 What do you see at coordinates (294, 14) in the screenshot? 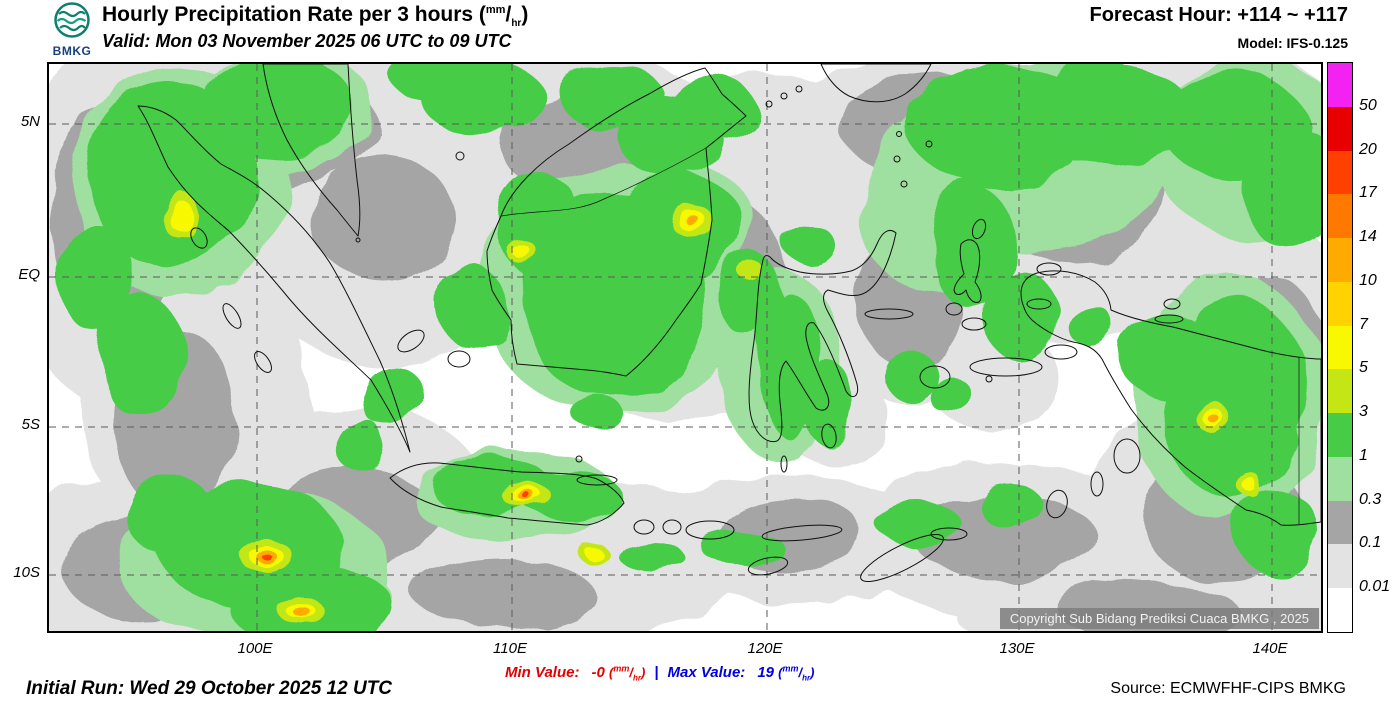
I see `title-text: Hourly Precipitation Rate per 3 hours (` at bounding box center [294, 14].